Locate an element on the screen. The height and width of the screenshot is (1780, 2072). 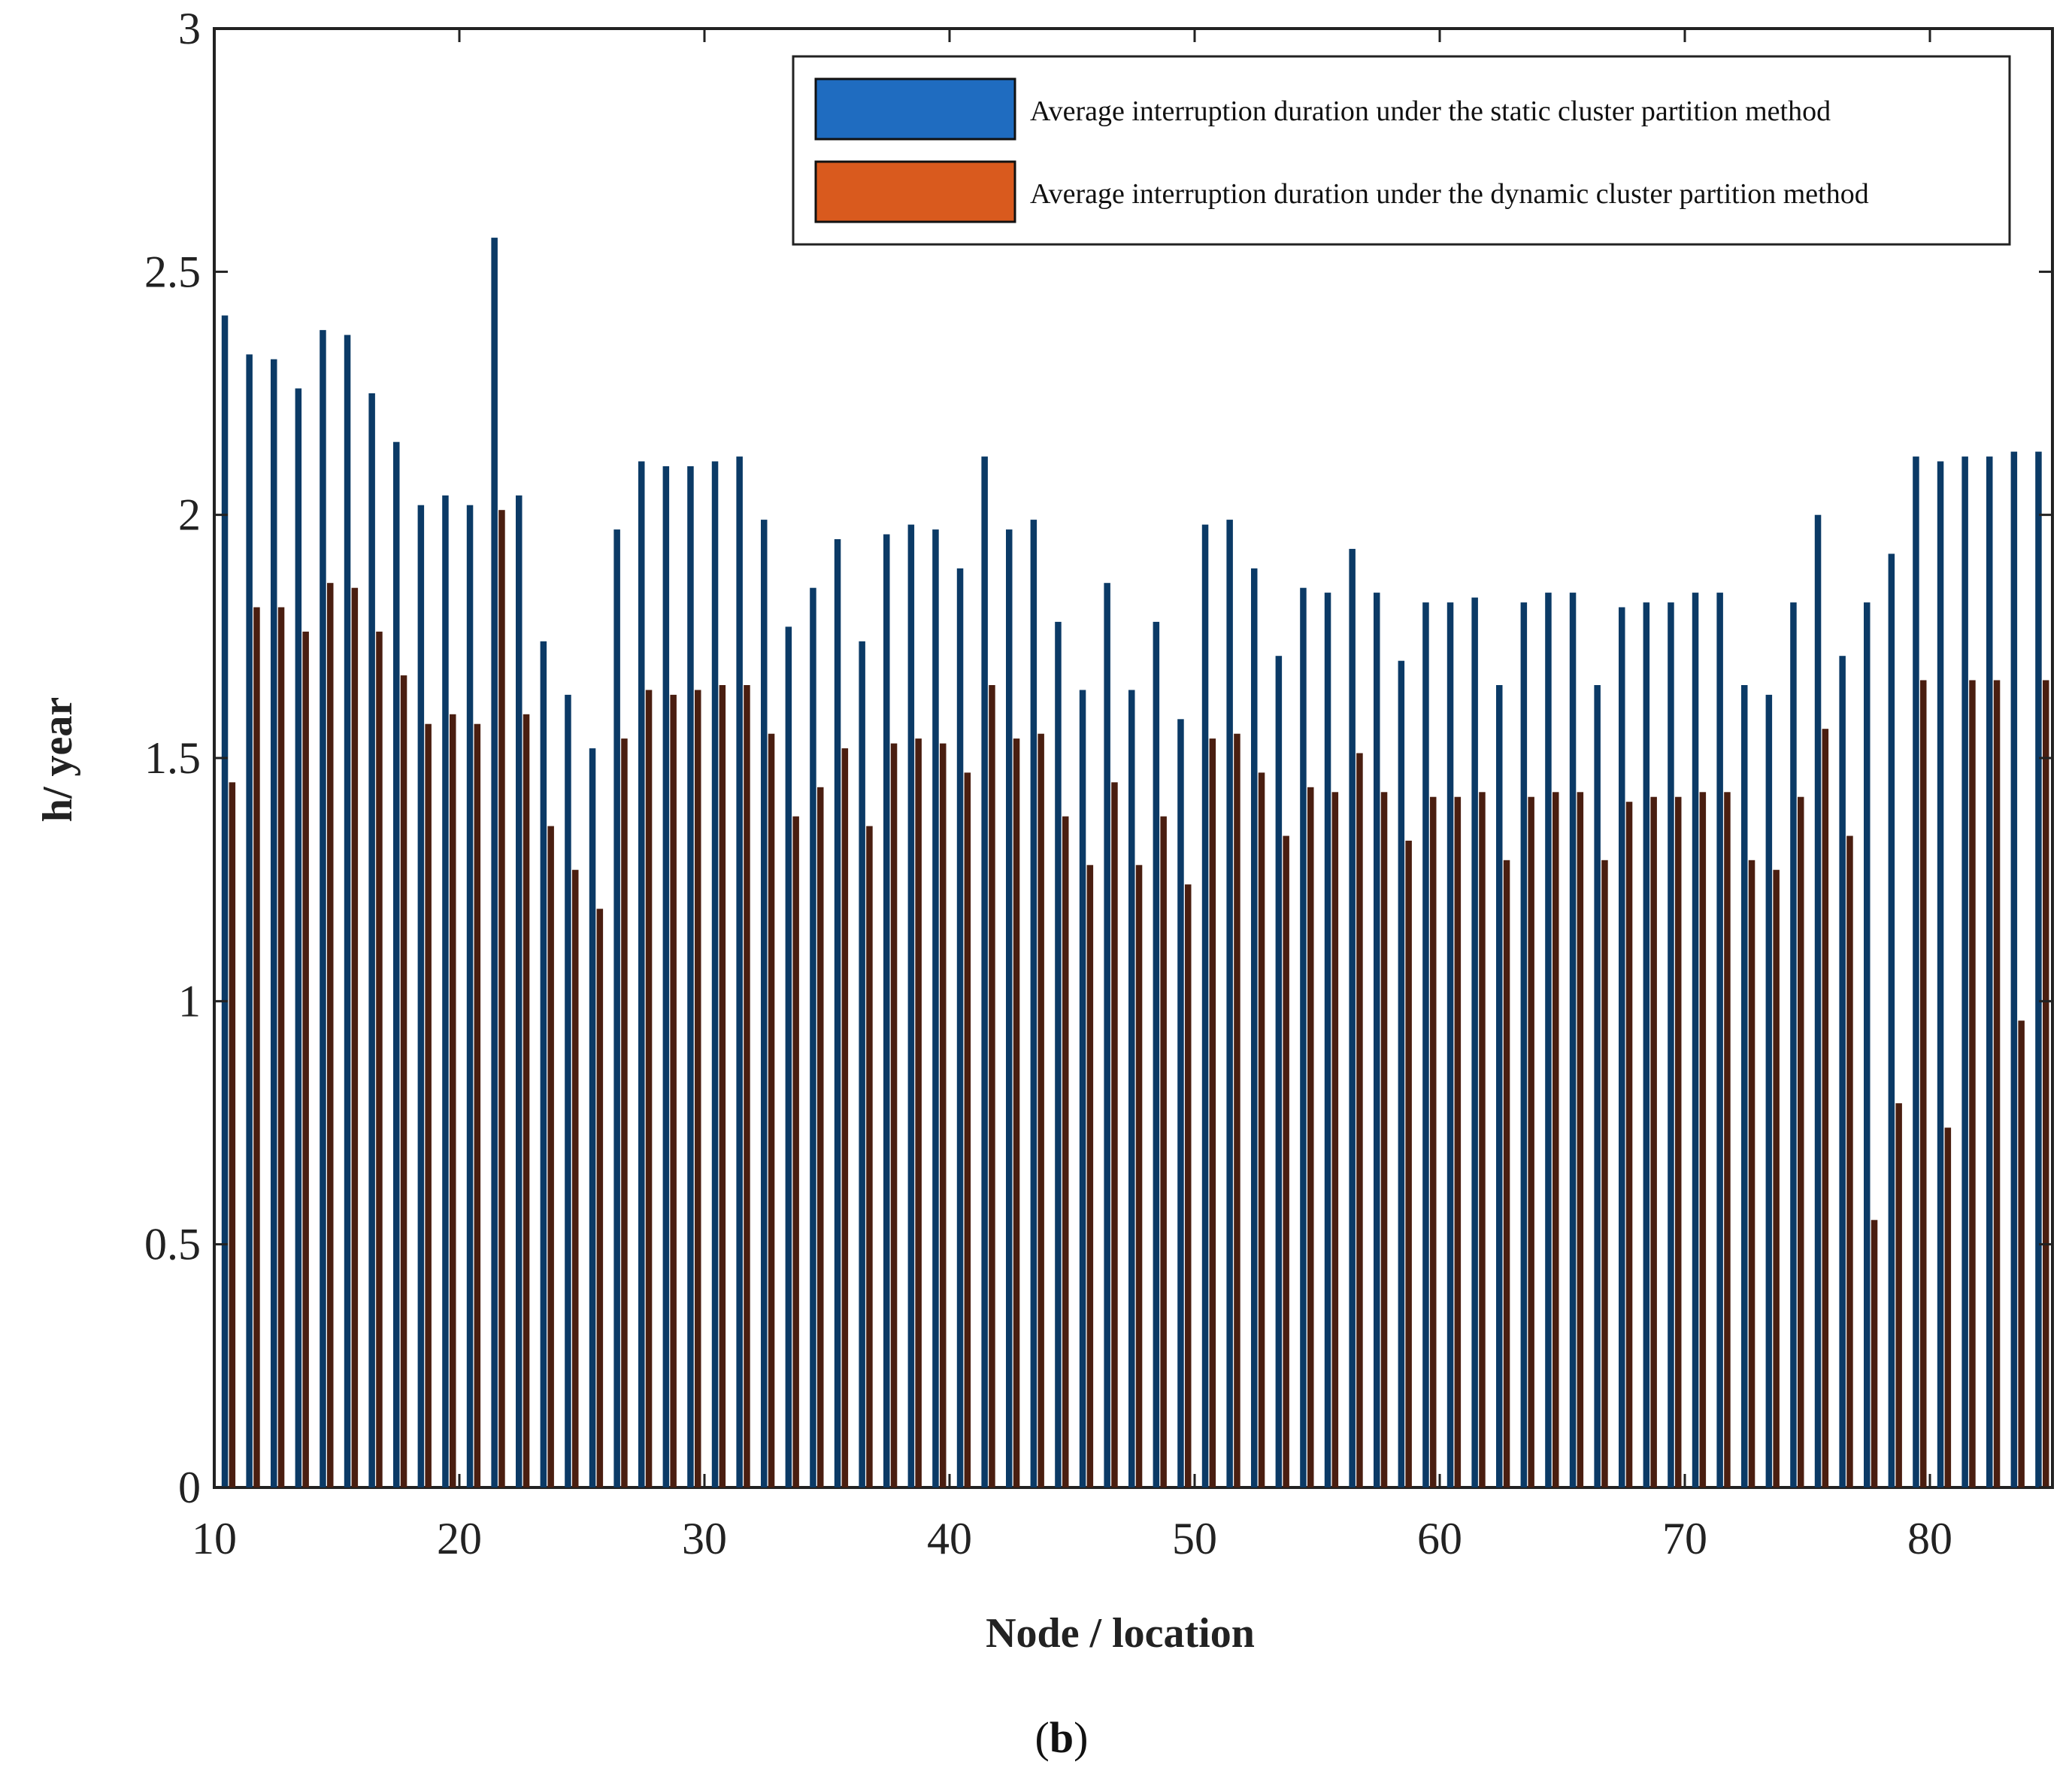
legend-swatch-static is located at coordinates (915, 109).